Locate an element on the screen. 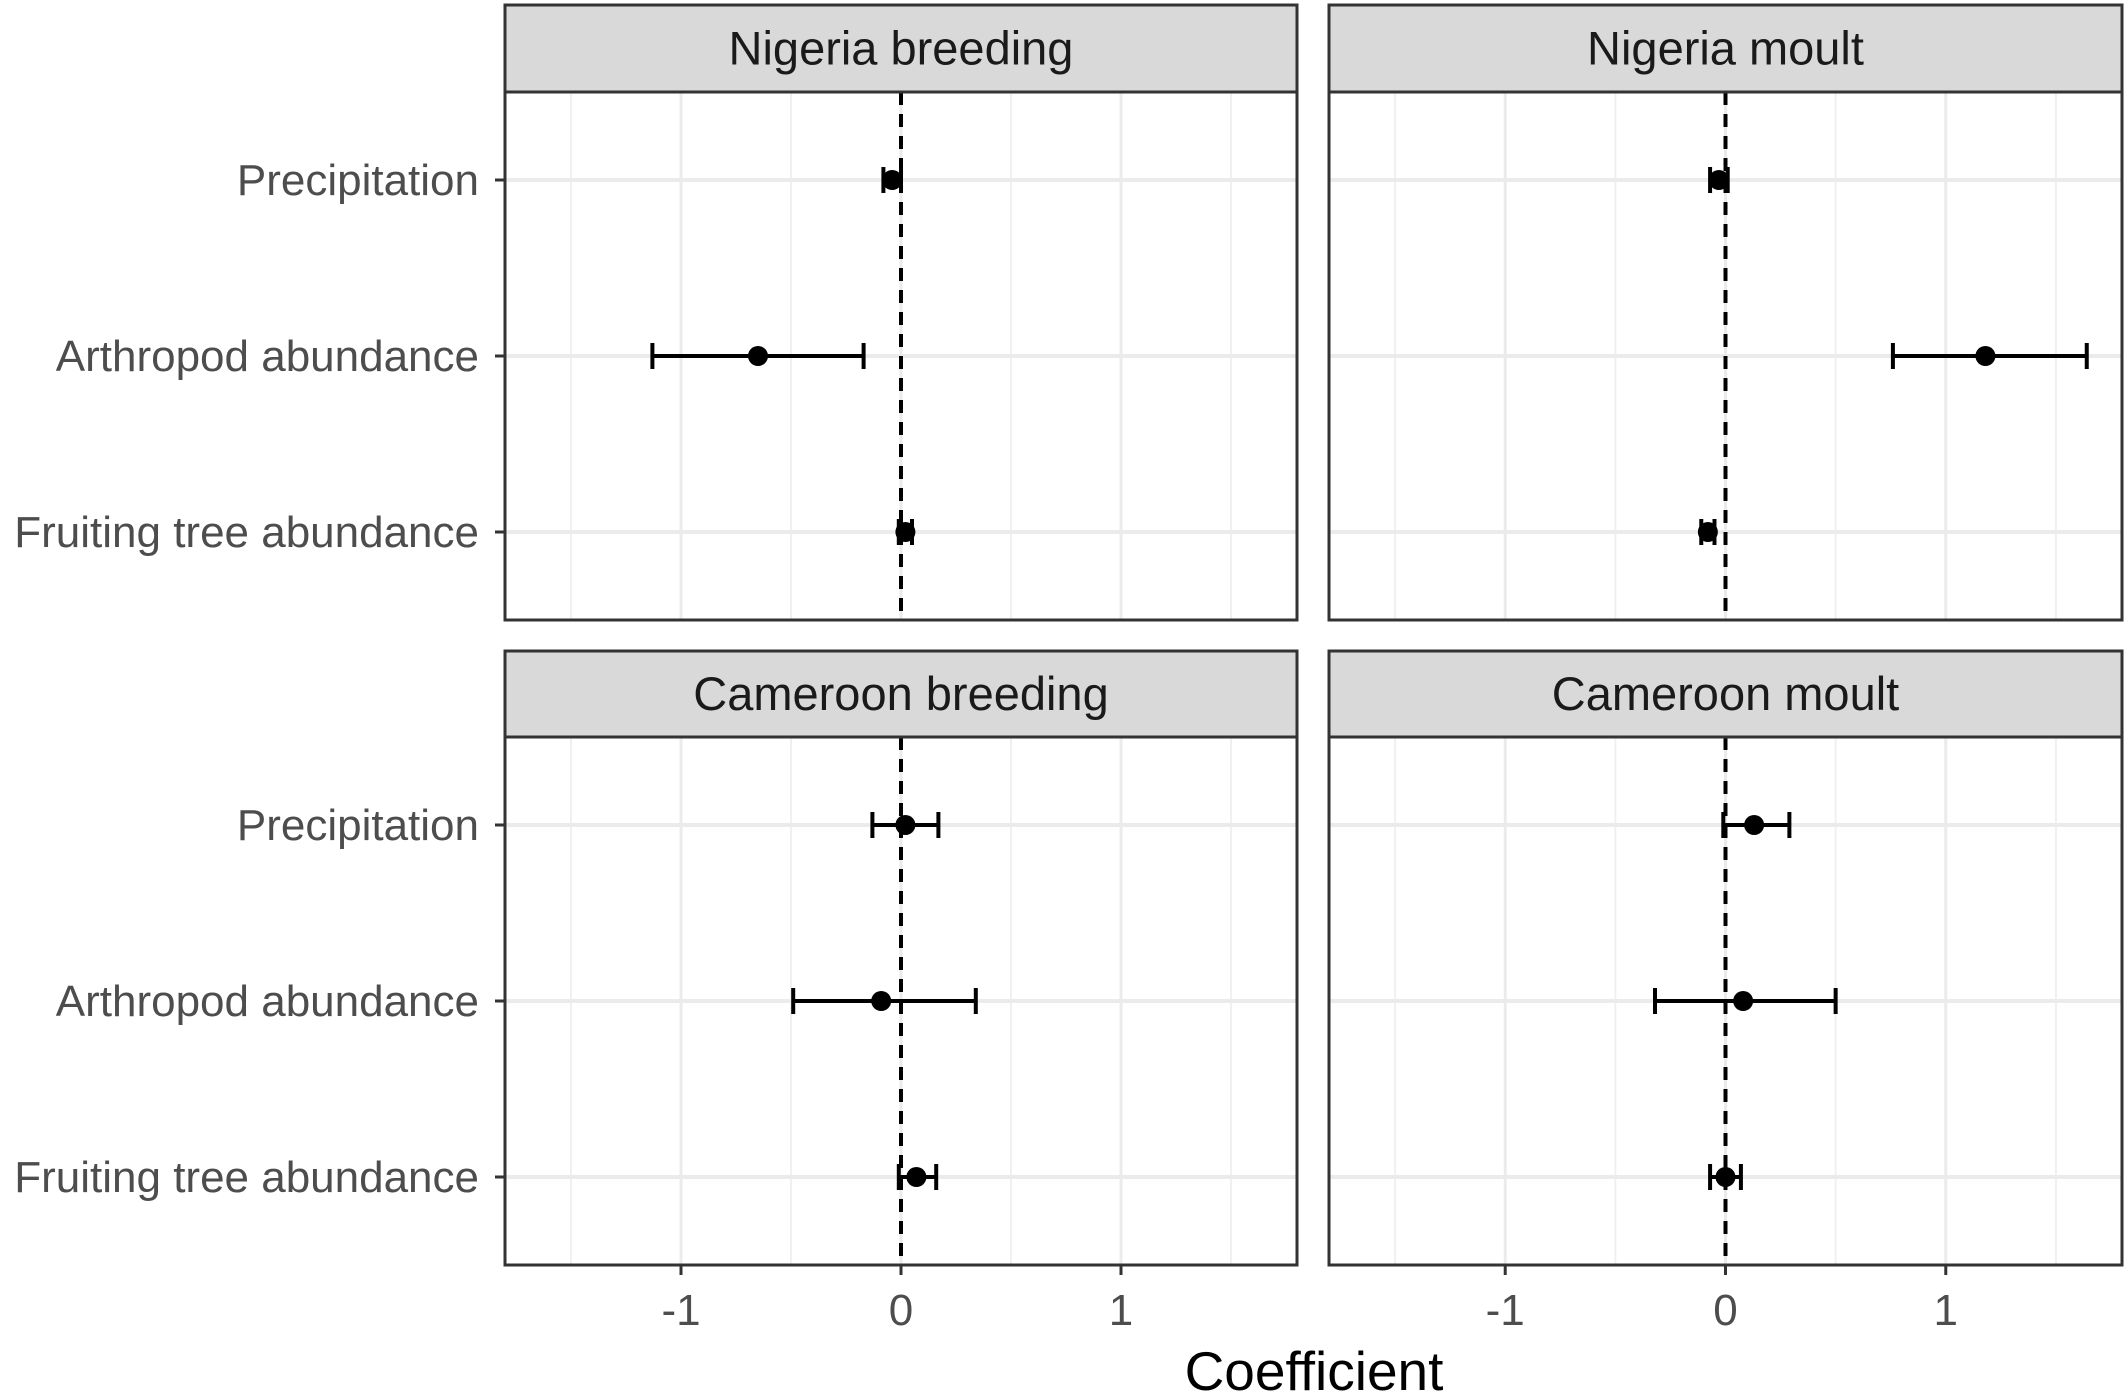 This screenshot has height=1396, width=2128. panel-title: Cameroon moult is located at coordinates (1725, 693).